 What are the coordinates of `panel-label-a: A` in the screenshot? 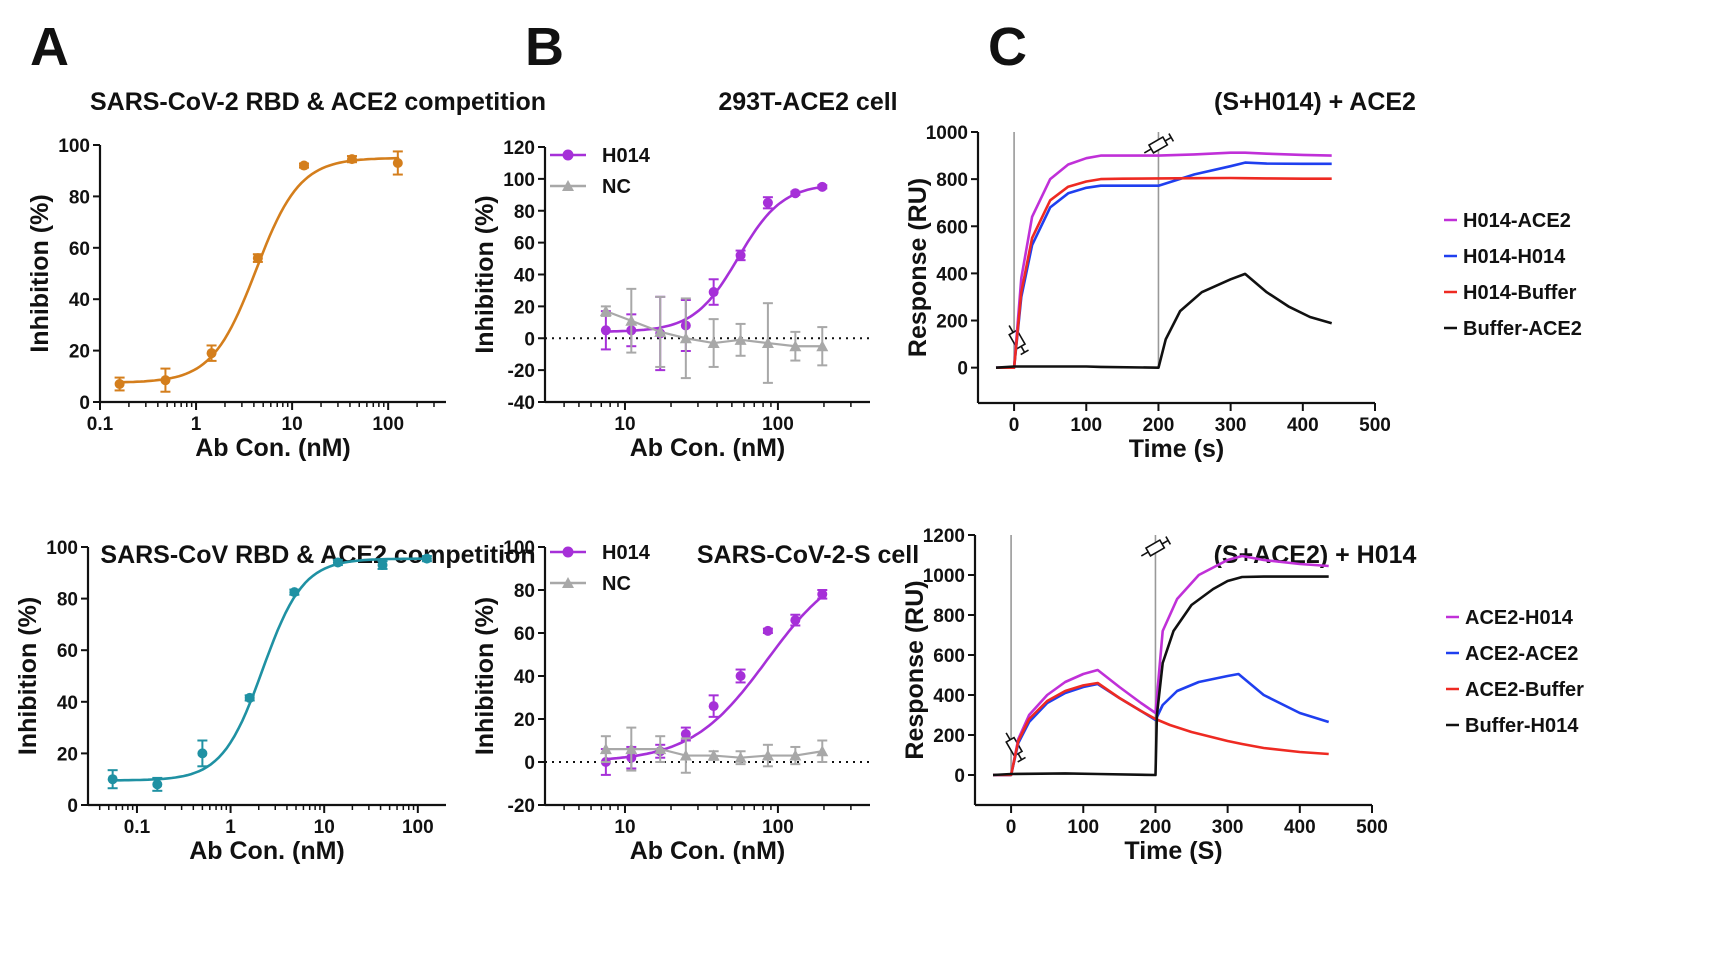 It's located at (49, 47).